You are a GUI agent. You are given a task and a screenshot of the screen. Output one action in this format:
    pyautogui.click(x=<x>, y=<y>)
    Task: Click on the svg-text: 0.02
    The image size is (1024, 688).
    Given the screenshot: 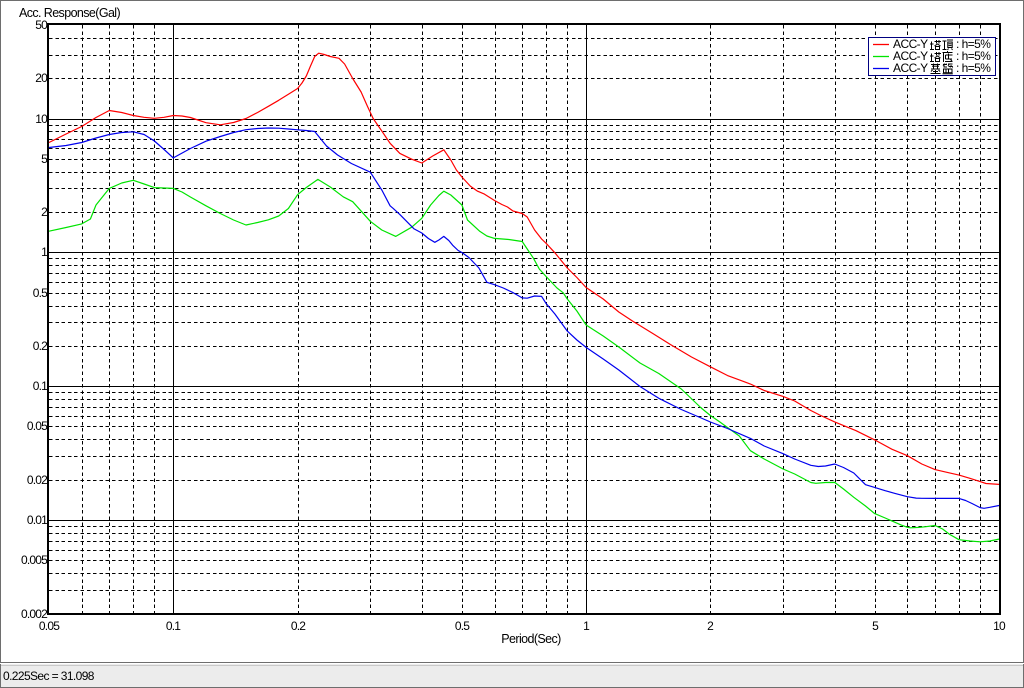 What is the action you would take?
    pyautogui.click(x=37, y=480)
    